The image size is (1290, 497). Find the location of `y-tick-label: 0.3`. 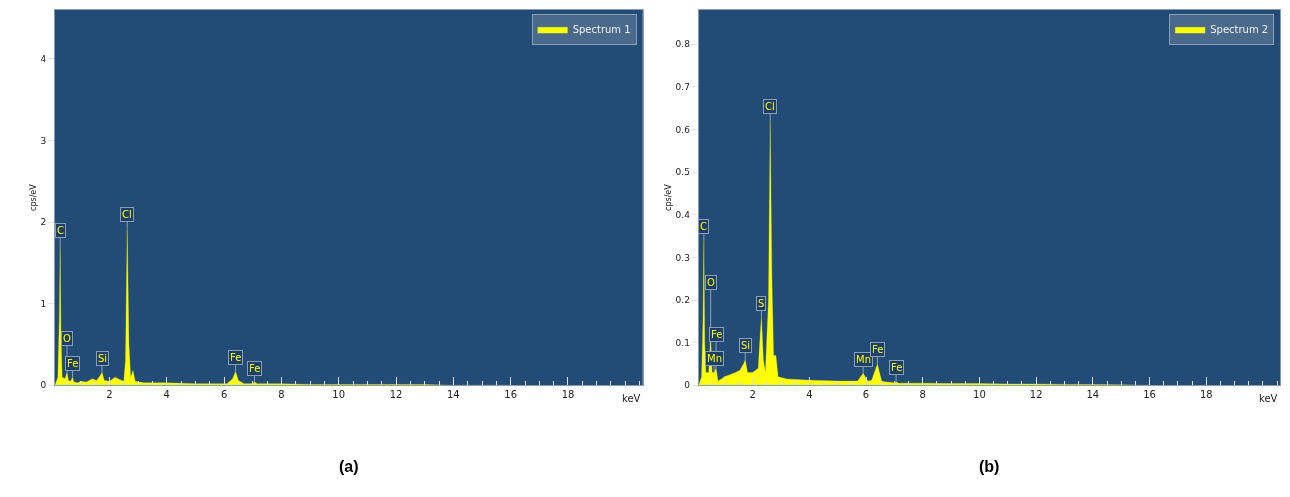

y-tick-label: 0.3 is located at coordinates (682, 257).